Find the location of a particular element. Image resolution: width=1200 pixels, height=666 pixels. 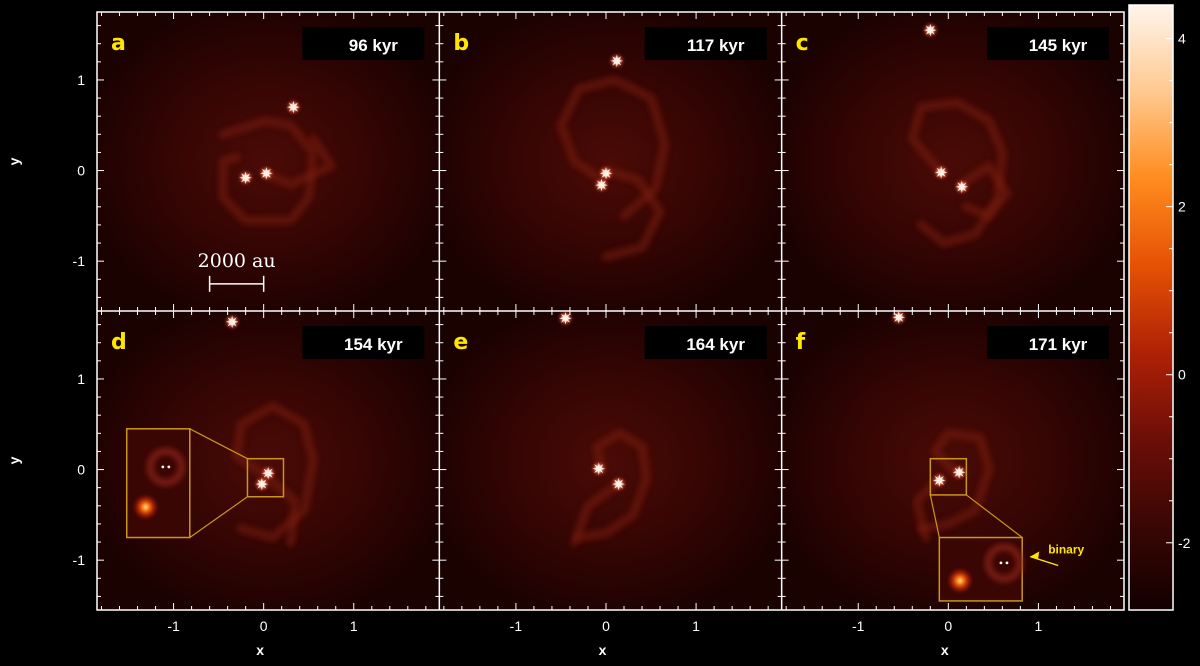

panel-ticks is located at coordinates (610, 460).